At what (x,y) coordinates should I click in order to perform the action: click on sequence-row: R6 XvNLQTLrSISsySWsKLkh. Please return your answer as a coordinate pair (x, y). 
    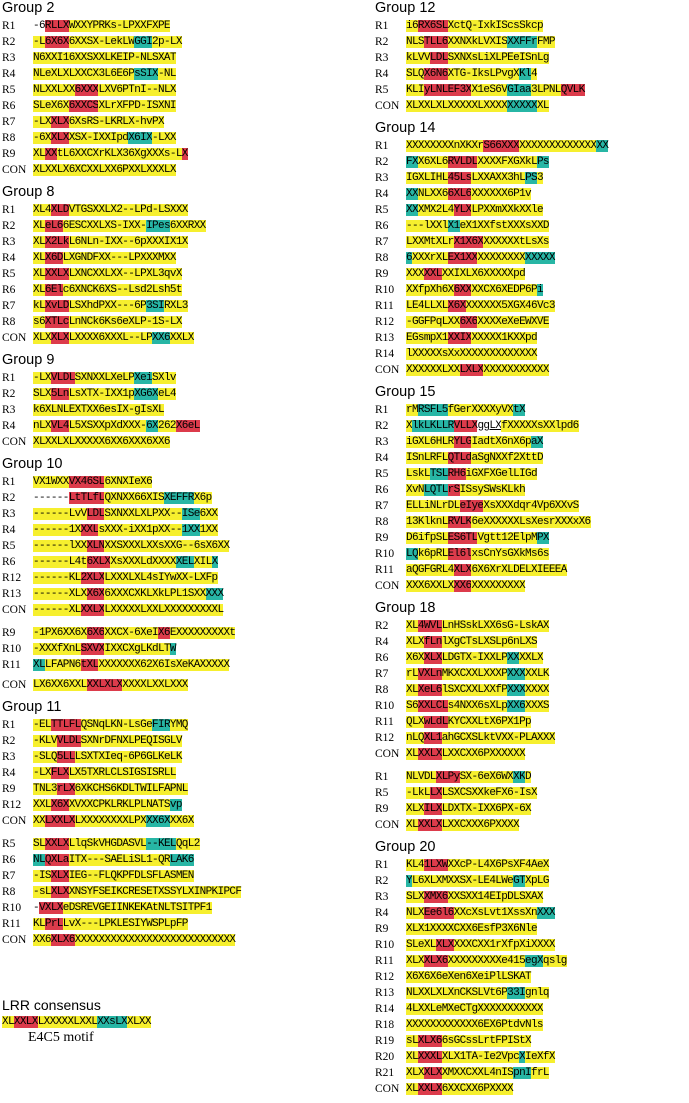
    Looking at the image, I should click on (531, 490).